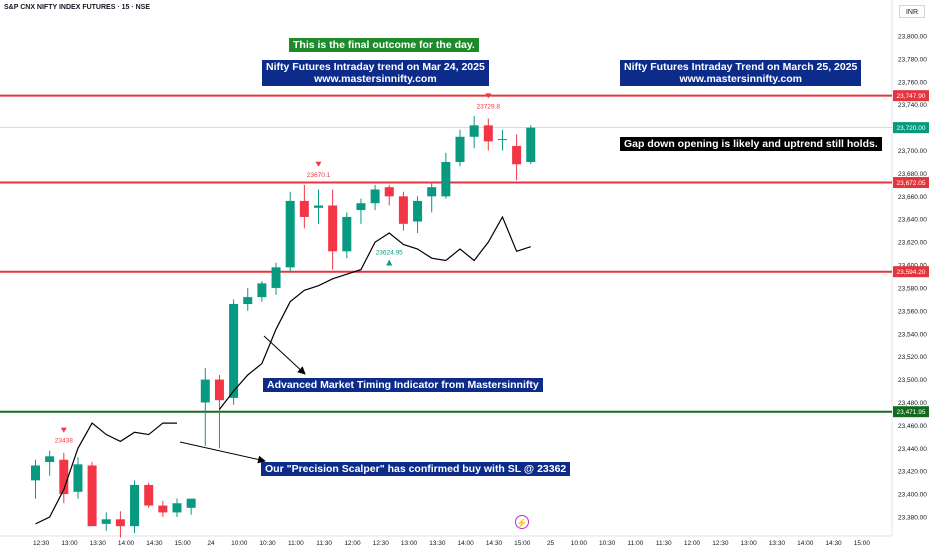 This screenshot has width=932, height=550. I want to click on sell-signal-label: 23729.8, so click(489, 106).